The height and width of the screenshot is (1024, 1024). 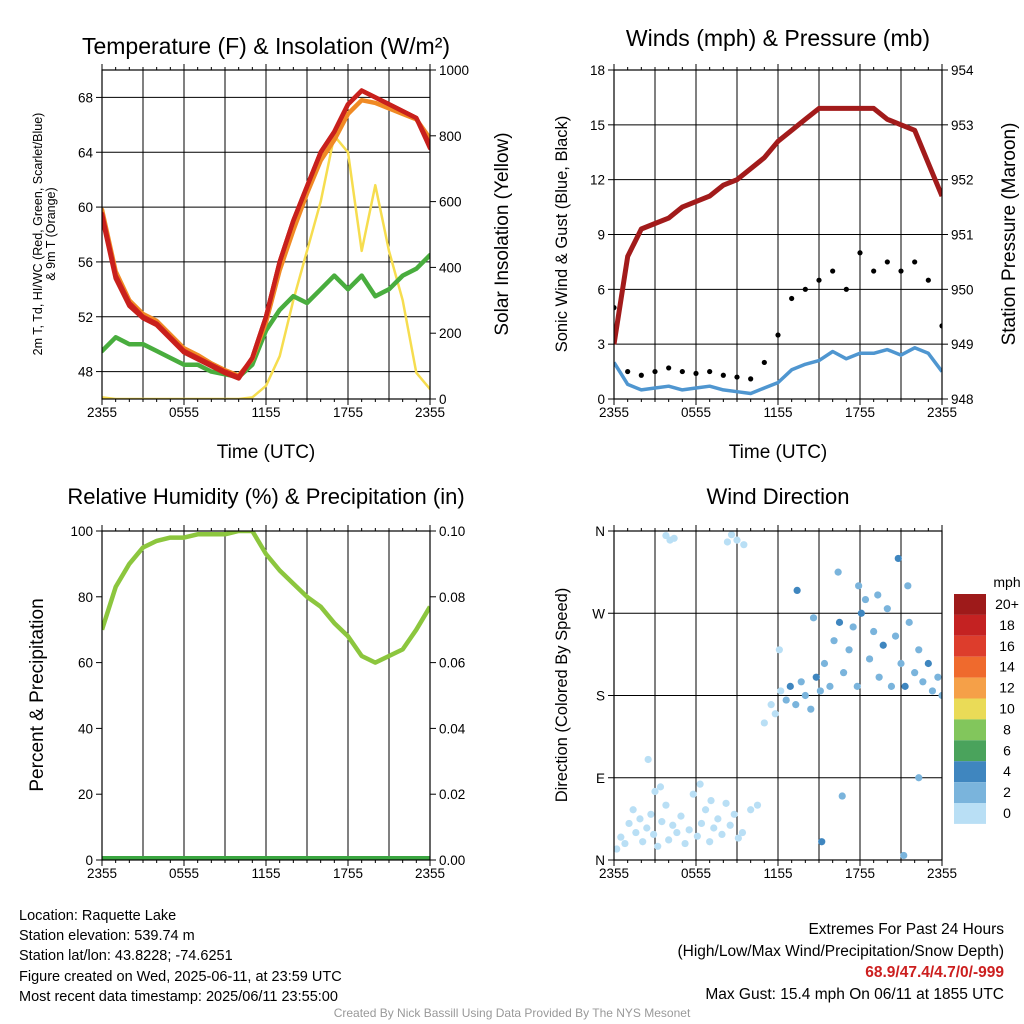 What do you see at coordinates (600, 778) in the screenshot?
I see `dir-y-tick-label: E` at bounding box center [600, 778].